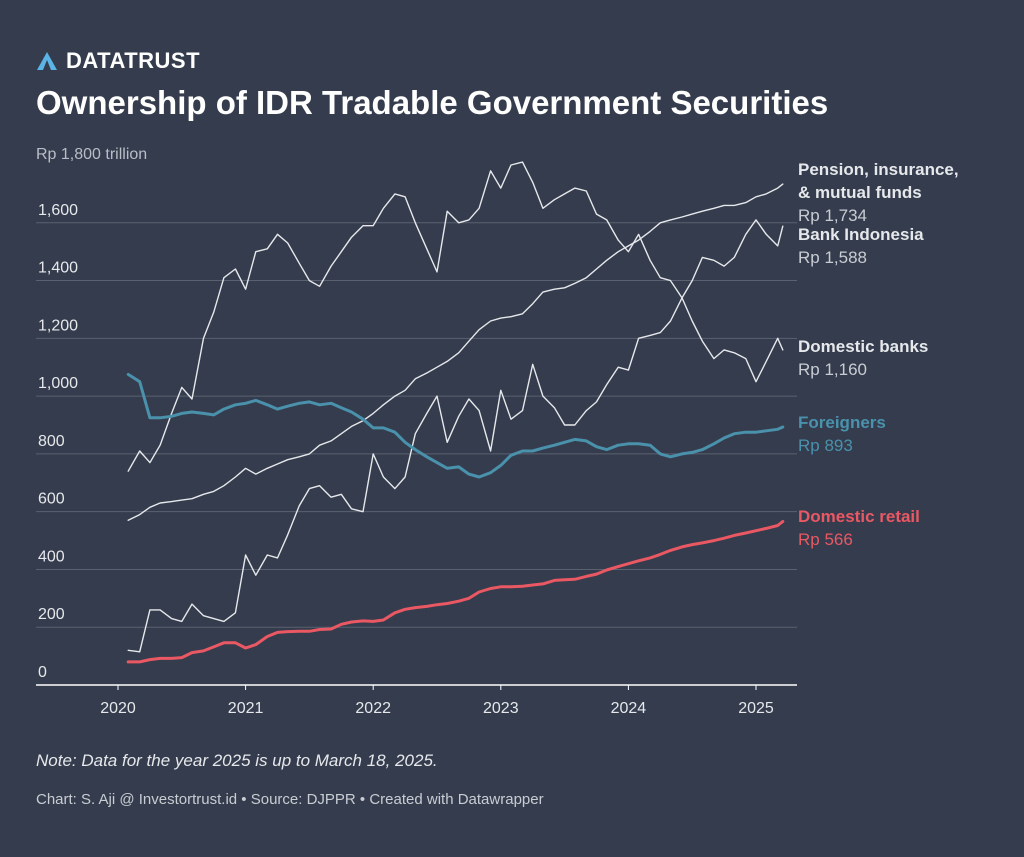  Describe the element at coordinates (842, 422) in the screenshot. I see `series-label-name: Foreigners` at that location.